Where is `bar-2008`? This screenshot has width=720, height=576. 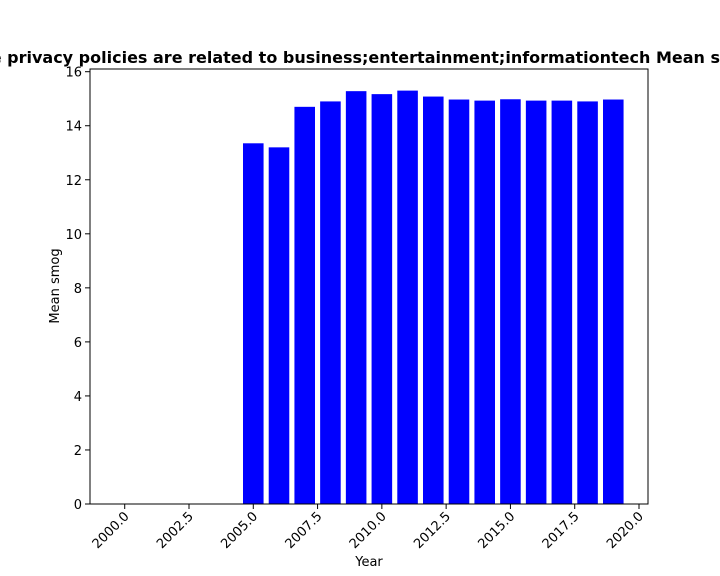 bar-2008 is located at coordinates (330, 303).